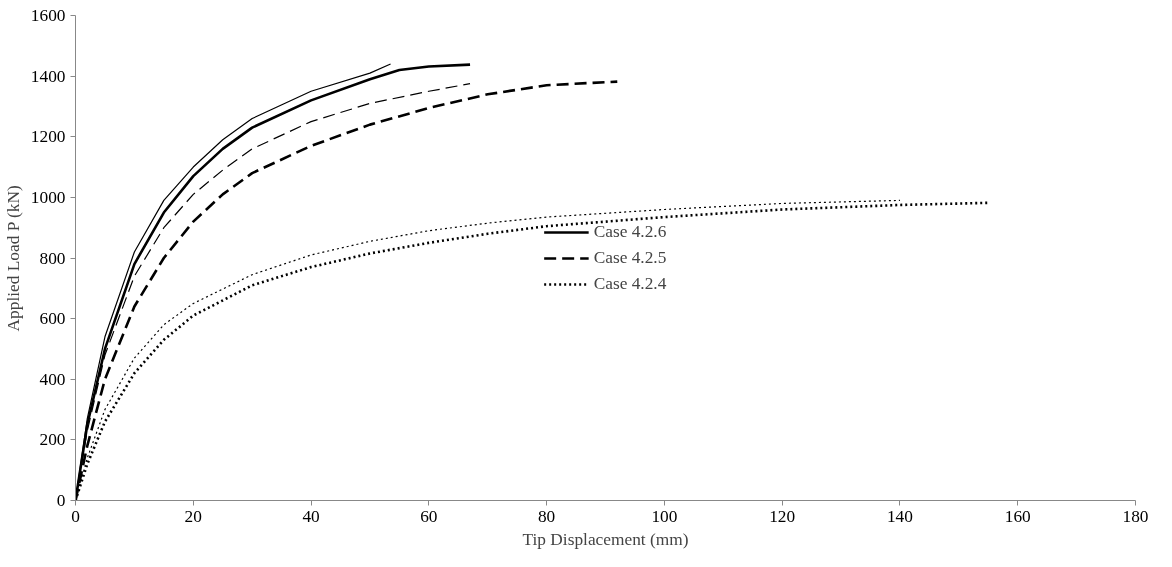  Describe the element at coordinates (75, 516) in the screenshot. I see `x-tick-label: 0` at that location.